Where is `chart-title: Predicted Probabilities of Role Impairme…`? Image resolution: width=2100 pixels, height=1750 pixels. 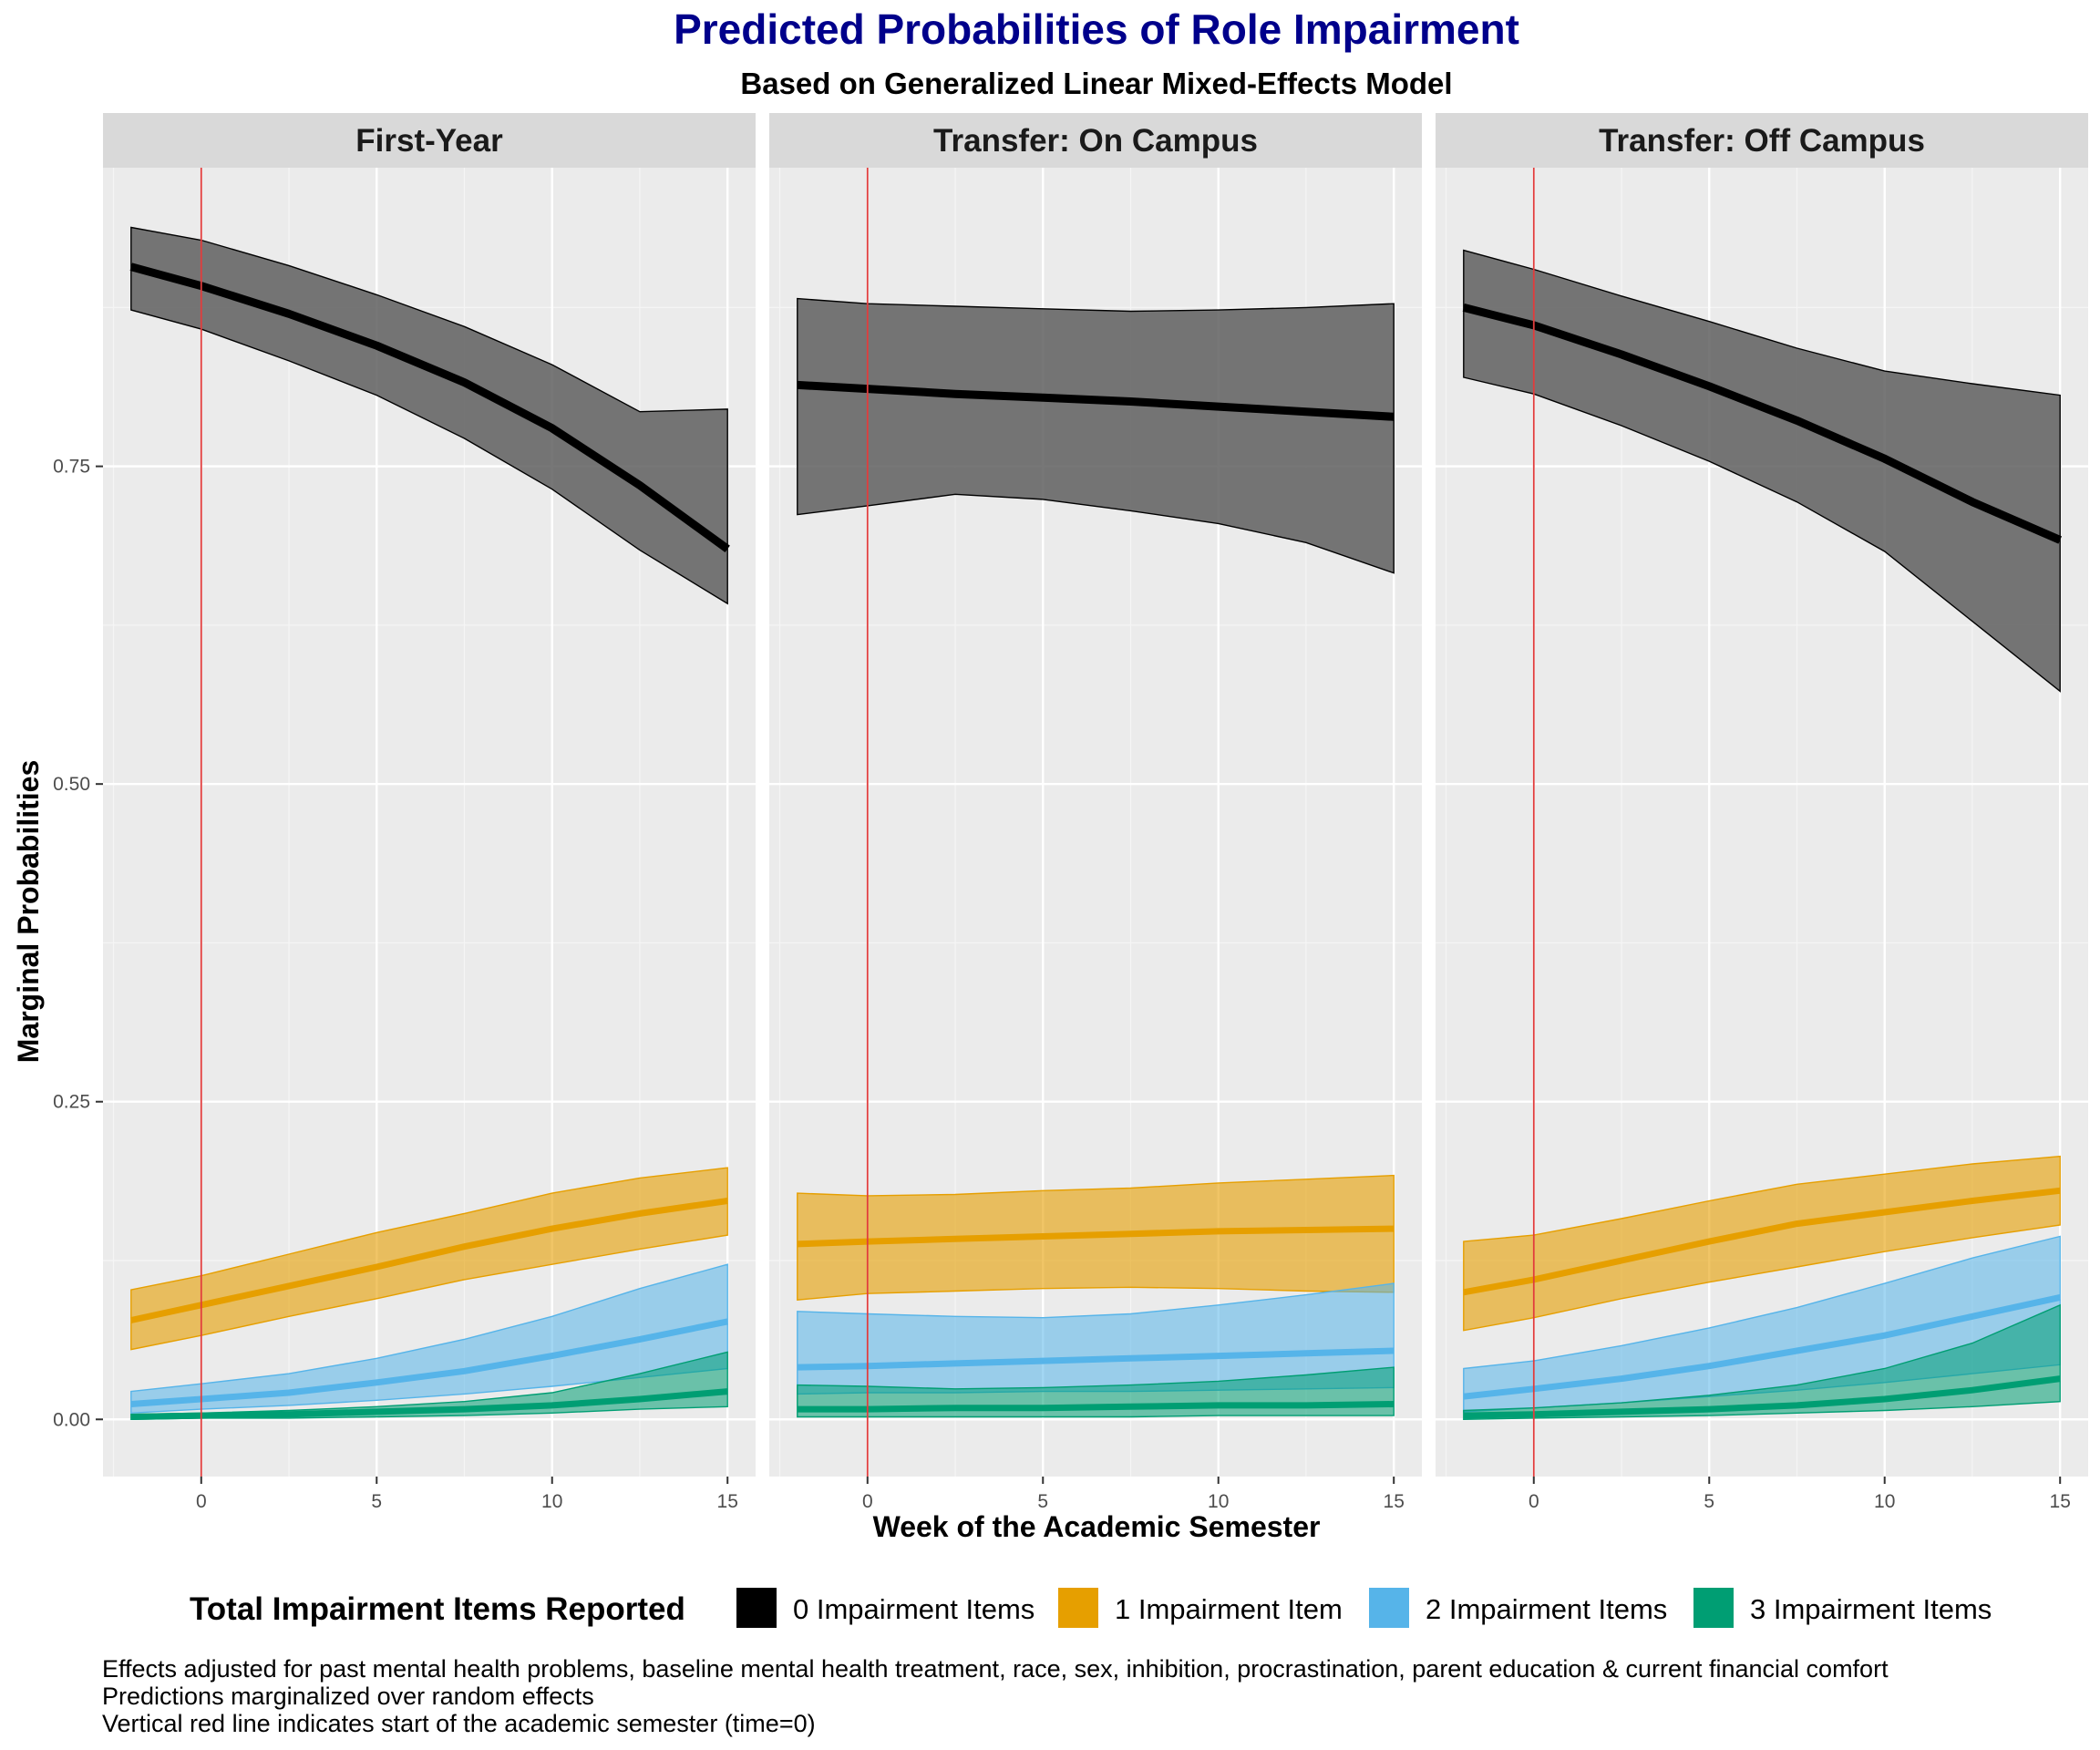 chart-title: Predicted Probabilities of Role Impairme… is located at coordinates (1097, 29).